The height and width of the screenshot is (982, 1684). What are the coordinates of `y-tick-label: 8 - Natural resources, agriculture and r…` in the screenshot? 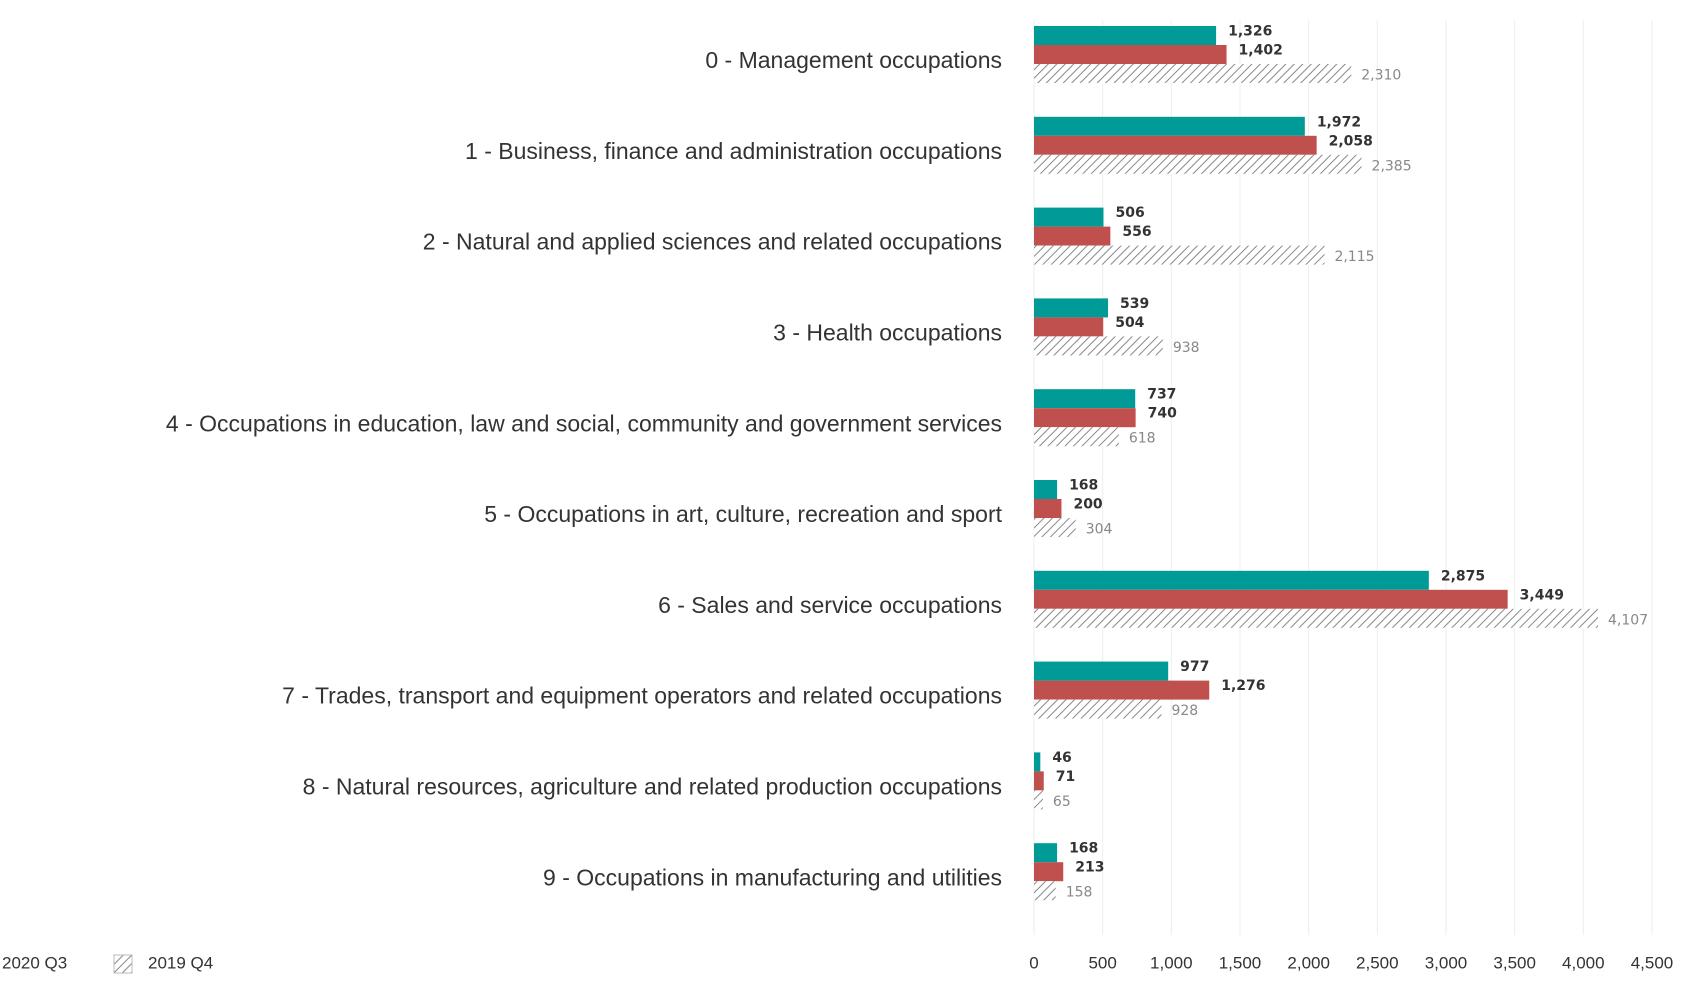 It's located at (652, 786).